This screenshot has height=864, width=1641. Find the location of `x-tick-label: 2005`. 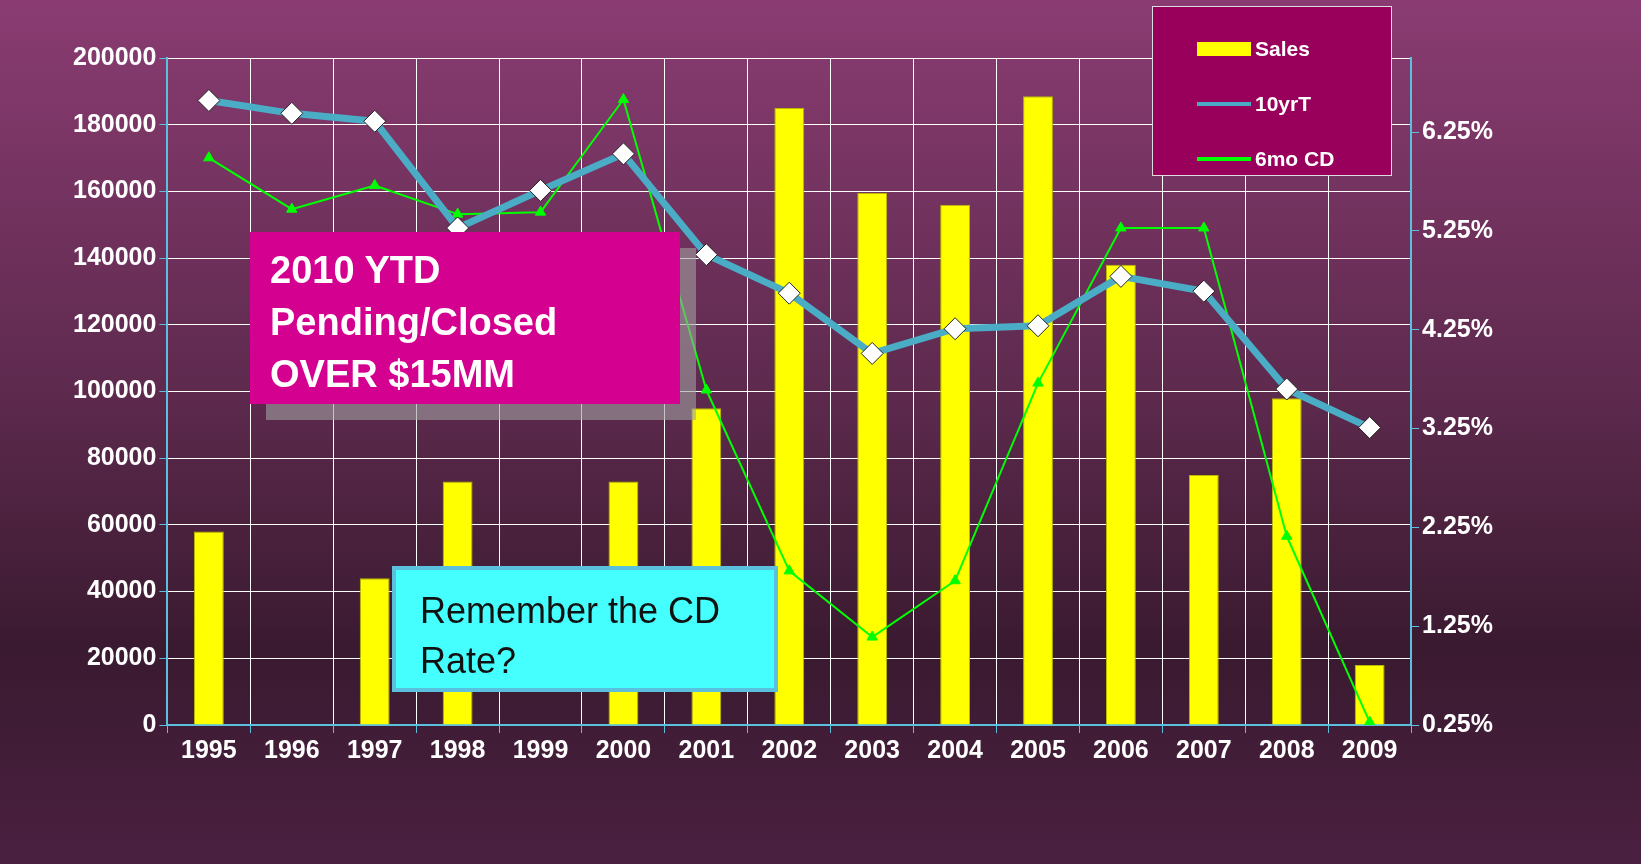

x-tick-label: 2005 is located at coordinates (1038, 748).